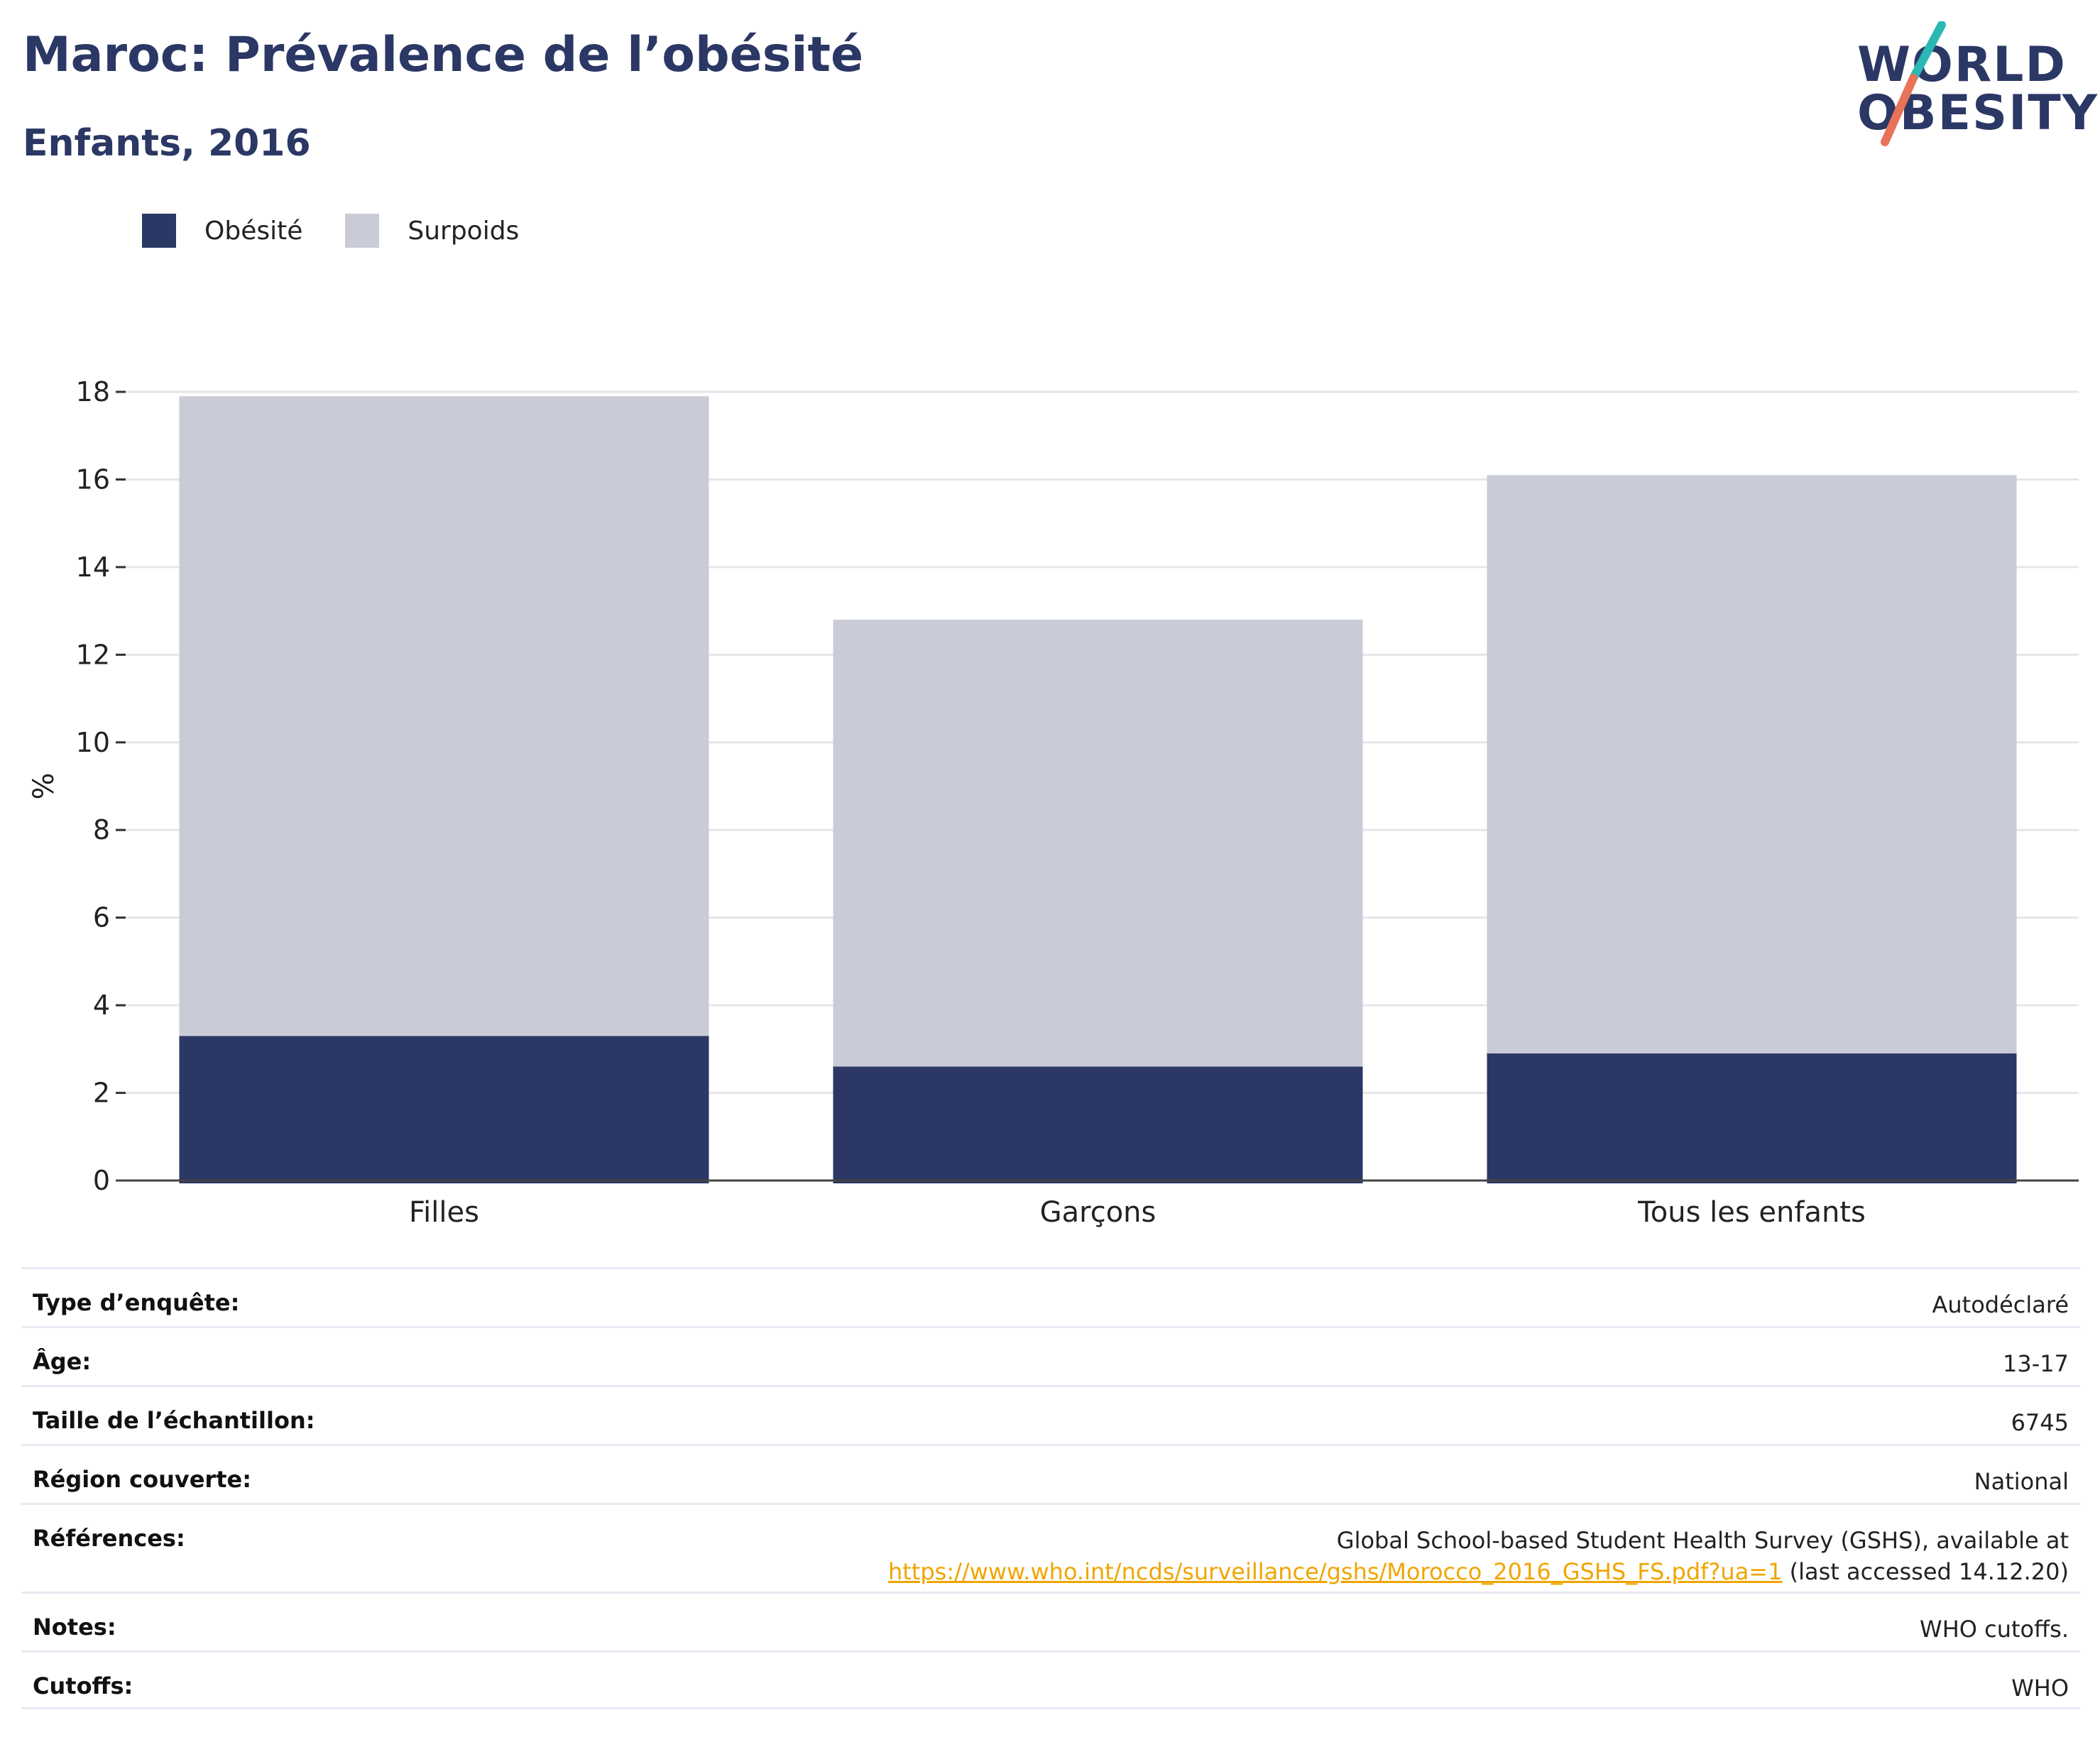  What do you see at coordinates (1050, 1296) in the screenshot?
I see `info-row-survey-type: Type d’enquête: Autodéclaré` at bounding box center [1050, 1296].